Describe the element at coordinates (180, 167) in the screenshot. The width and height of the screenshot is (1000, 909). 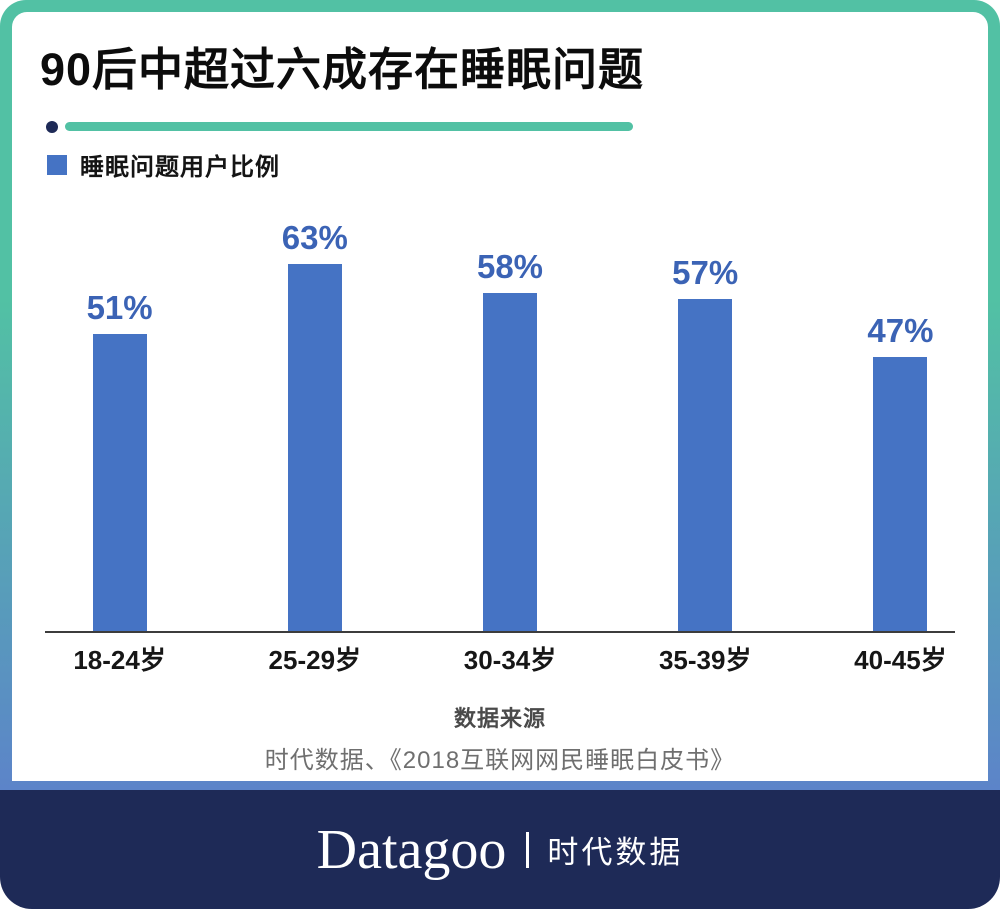
I see `legend-label: 睡眠问题用户比例` at that location.